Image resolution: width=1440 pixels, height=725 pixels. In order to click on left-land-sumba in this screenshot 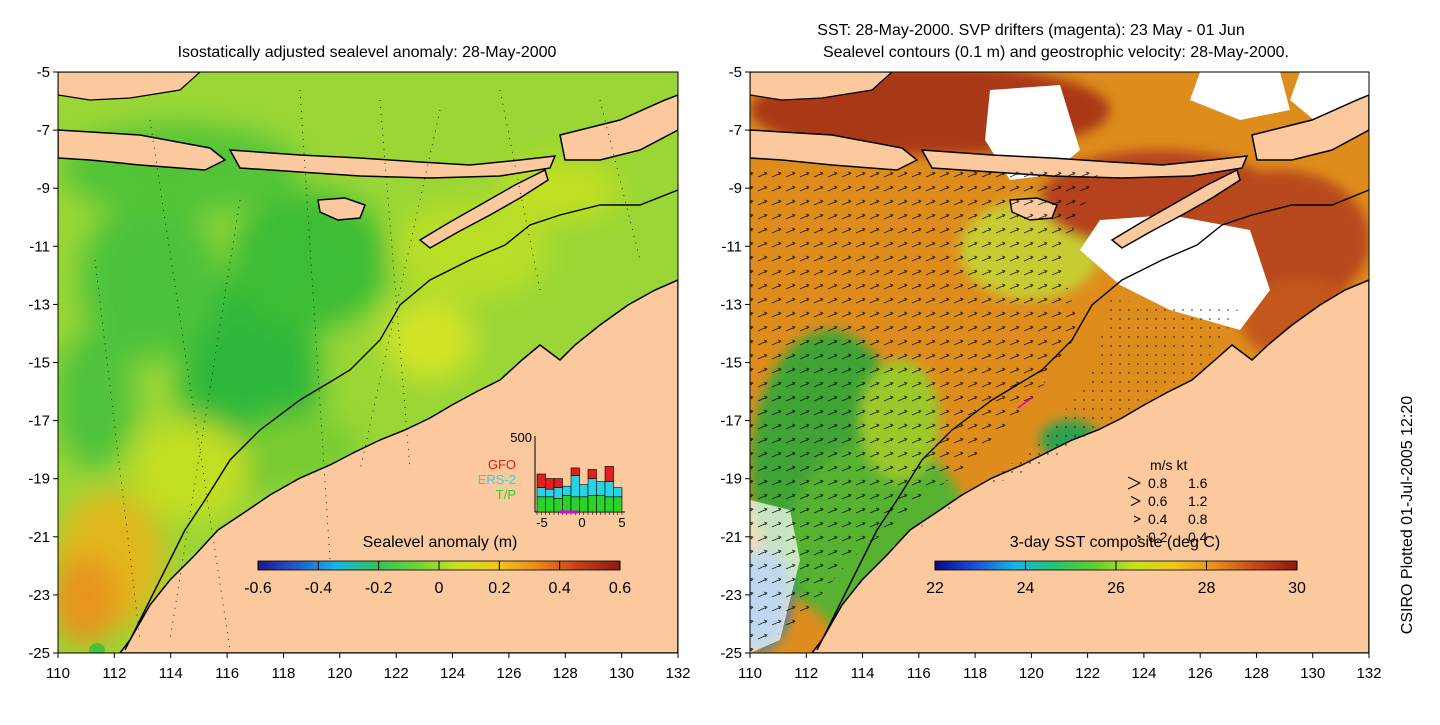, I will do `click(341, 209)`.